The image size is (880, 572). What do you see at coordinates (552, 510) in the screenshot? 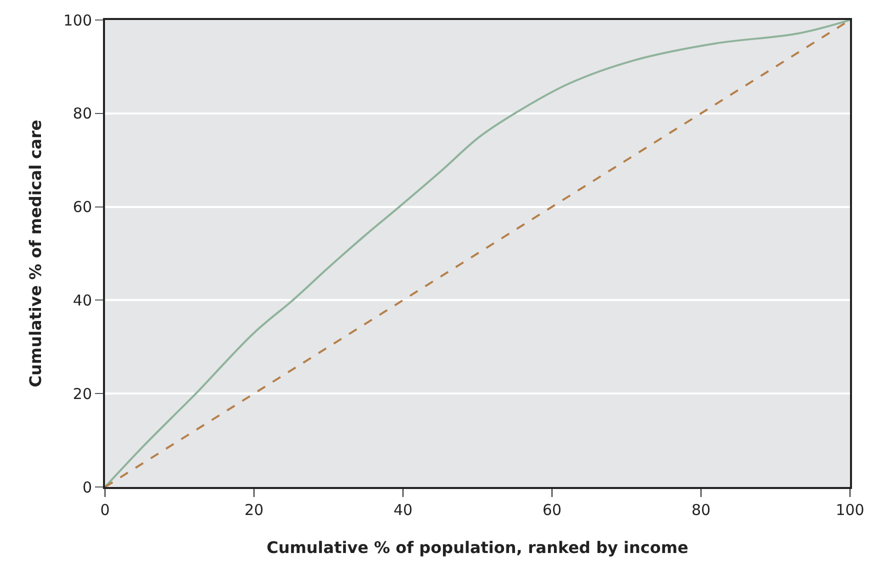
I see `x-tick-label: 60` at bounding box center [552, 510].